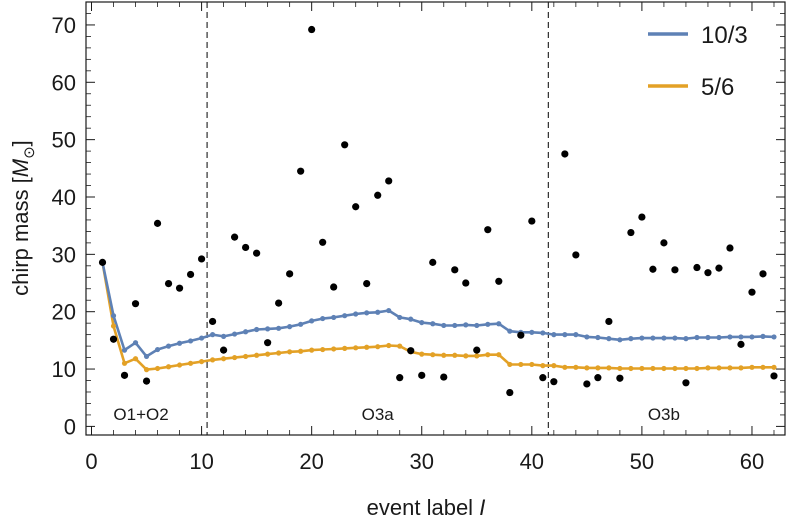 The width and height of the screenshot is (789, 526). Describe the element at coordinates (140, 414) in the screenshot. I see `region-label: O1+O2` at that location.